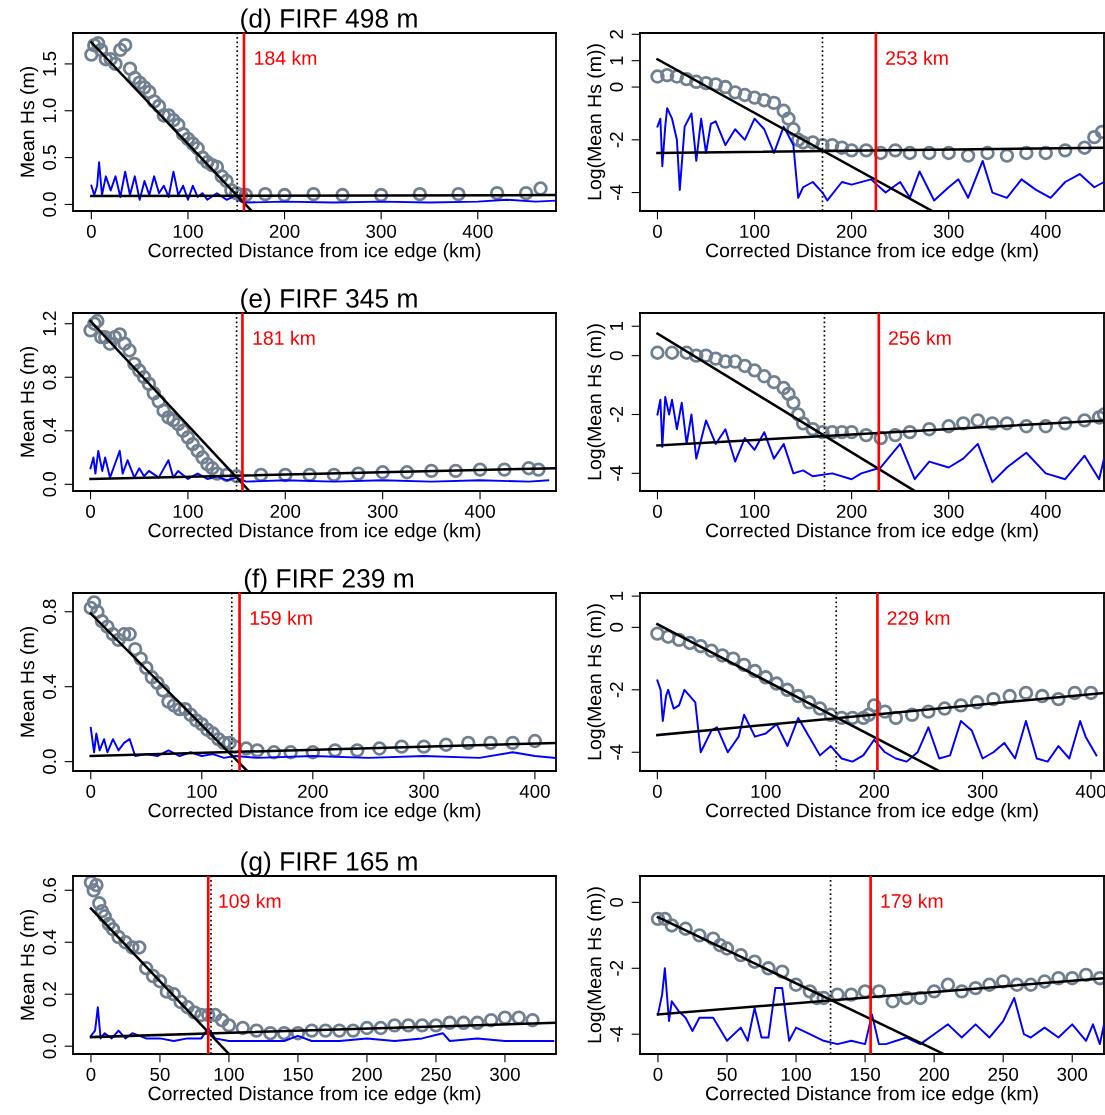 The image size is (1105, 1115). What do you see at coordinates (329, 863) in the screenshot?
I see `chart-title: (g) FIRF 165 m` at bounding box center [329, 863].